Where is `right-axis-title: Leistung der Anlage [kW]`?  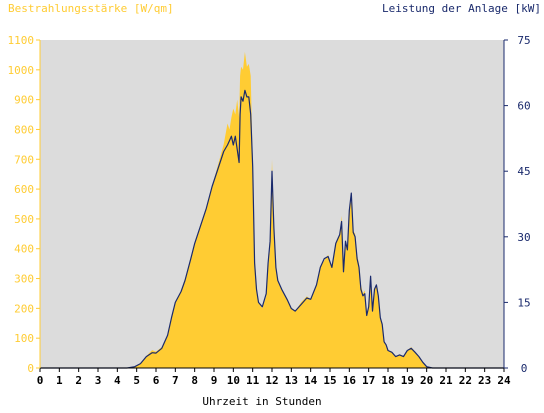 right-axis-title: Leistung der Anlage [kW] is located at coordinates (461, 8).